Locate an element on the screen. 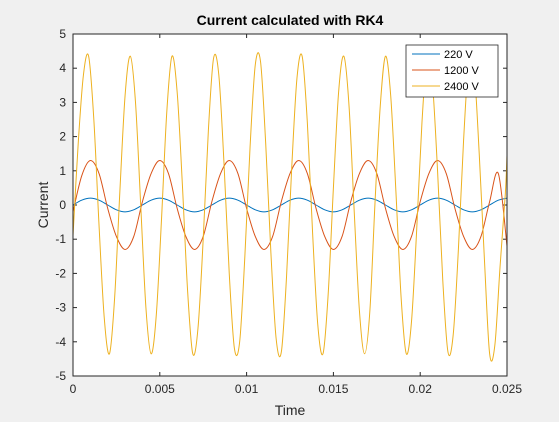  y-tick-label: 3 is located at coordinates (62, 102).